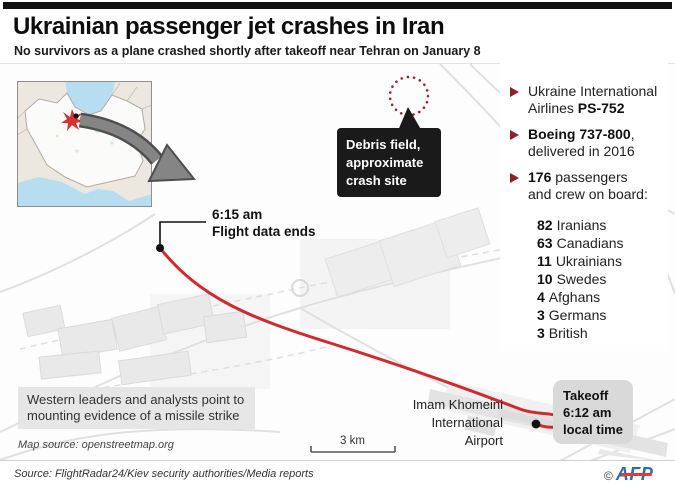  I want to click on nationality-count: 11, so click(544, 261).